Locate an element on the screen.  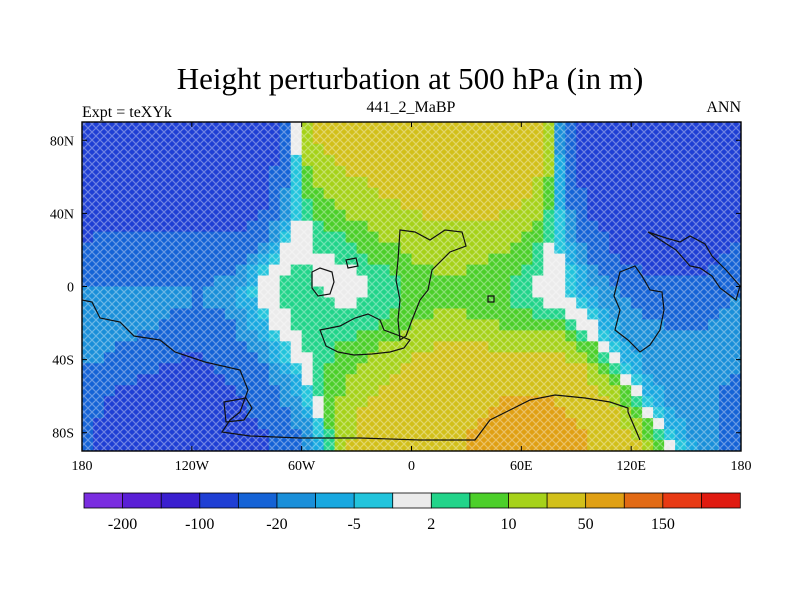
y-tick-label: 40S is located at coordinates (63, 361).